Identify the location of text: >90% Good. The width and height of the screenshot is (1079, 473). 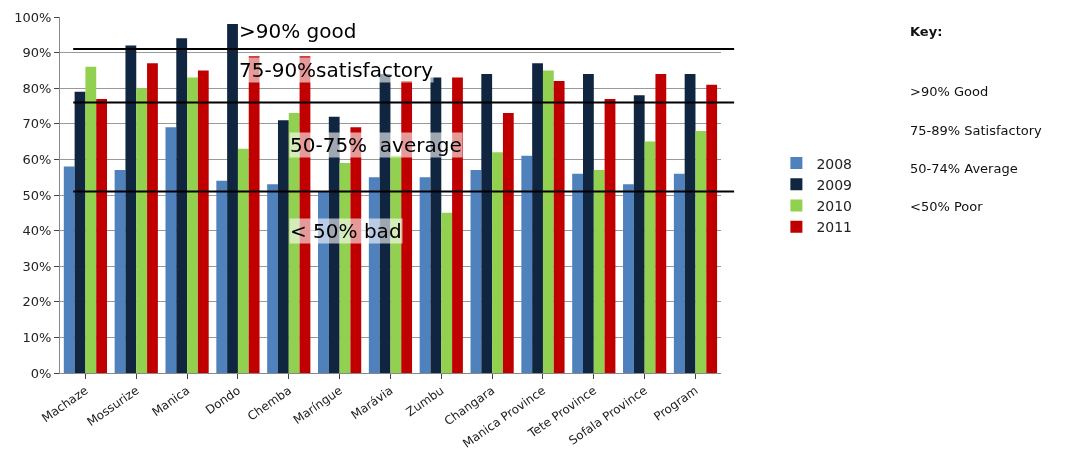
(949, 91).